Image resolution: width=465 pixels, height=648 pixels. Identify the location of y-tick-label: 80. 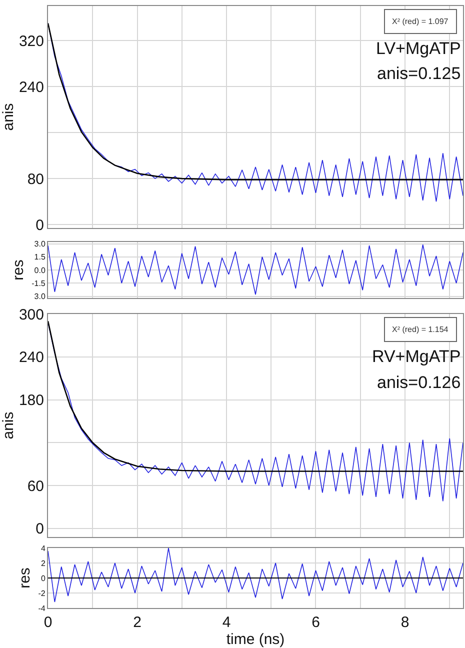
(35, 179).